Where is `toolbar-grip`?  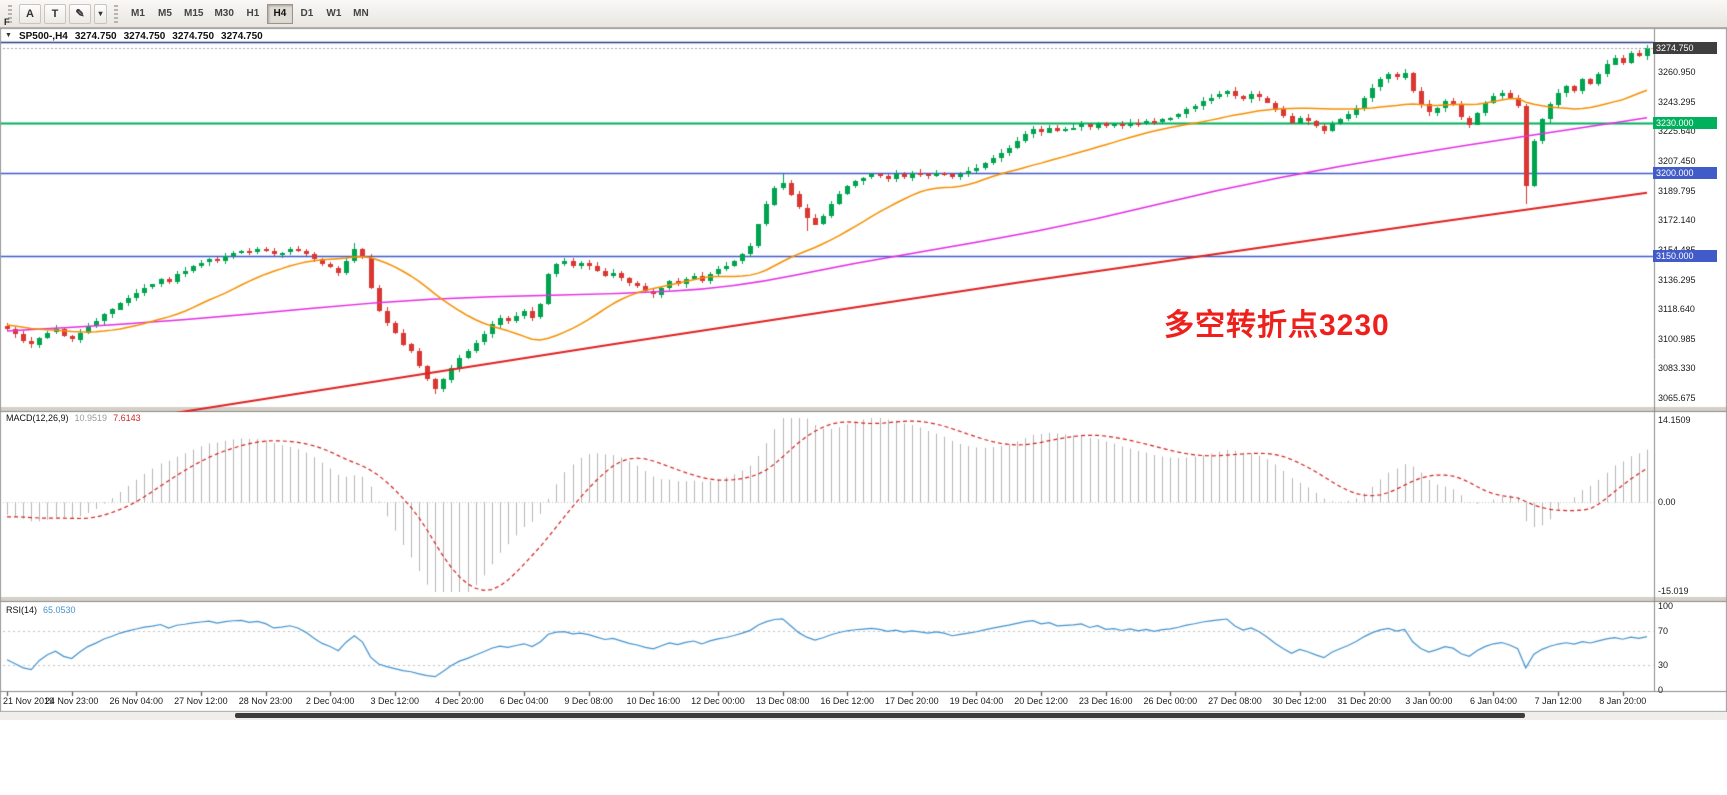 toolbar-grip is located at coordinates (10, 13).